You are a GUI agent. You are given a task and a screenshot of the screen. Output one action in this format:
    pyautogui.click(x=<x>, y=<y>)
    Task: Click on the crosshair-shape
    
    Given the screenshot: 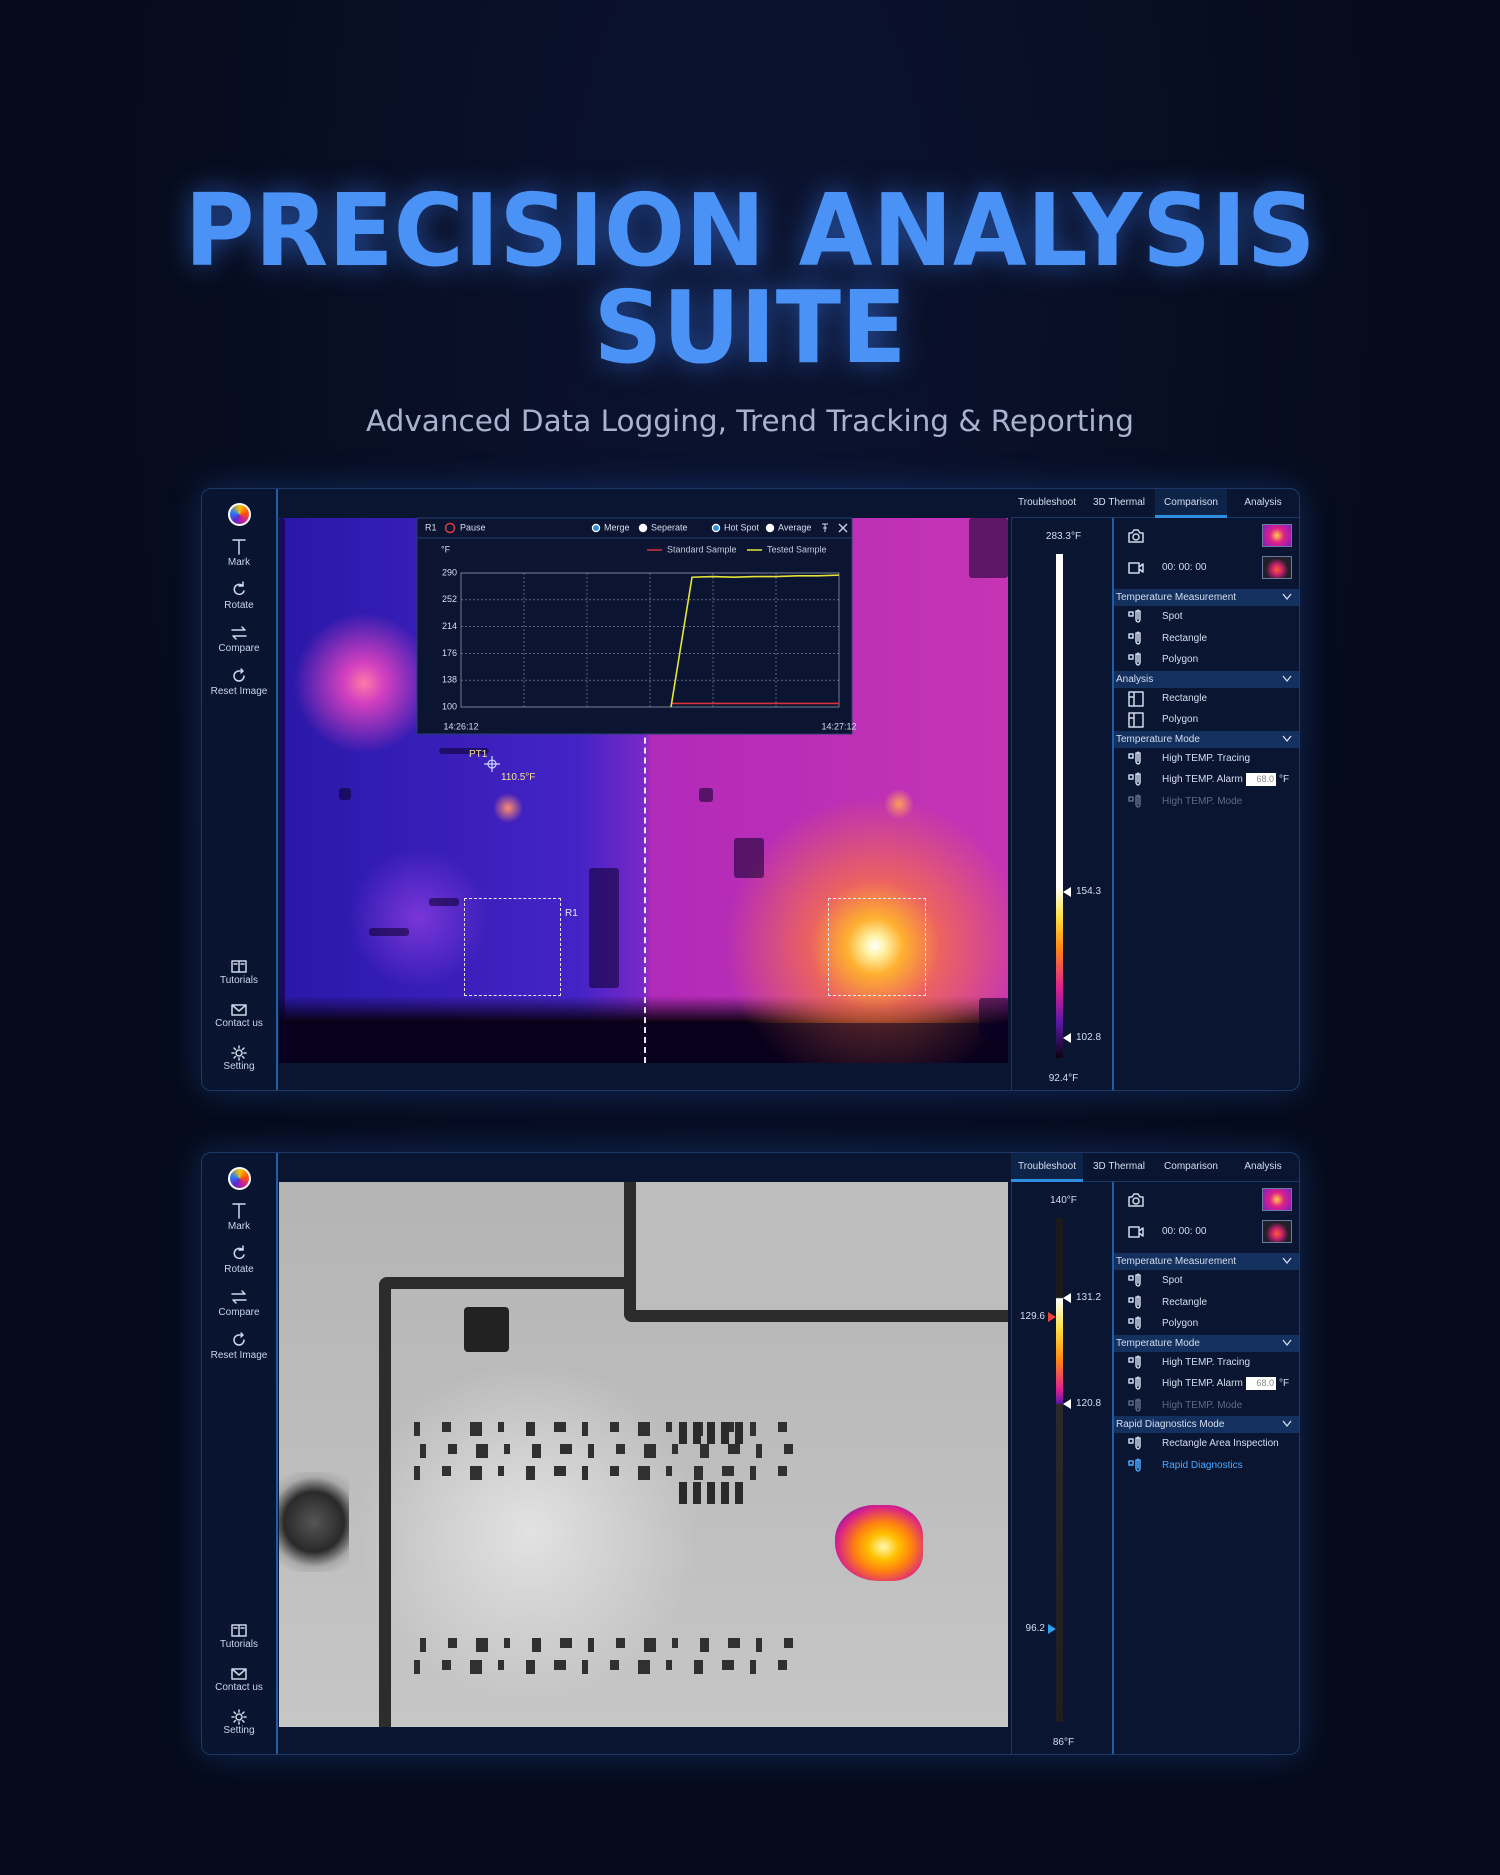 What is the action you would take?
    pyautogui.click(x=492, y=764)
    